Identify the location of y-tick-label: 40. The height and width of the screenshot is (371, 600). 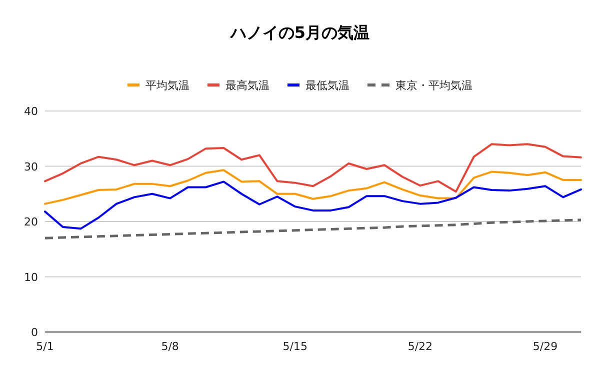
(31, 111).